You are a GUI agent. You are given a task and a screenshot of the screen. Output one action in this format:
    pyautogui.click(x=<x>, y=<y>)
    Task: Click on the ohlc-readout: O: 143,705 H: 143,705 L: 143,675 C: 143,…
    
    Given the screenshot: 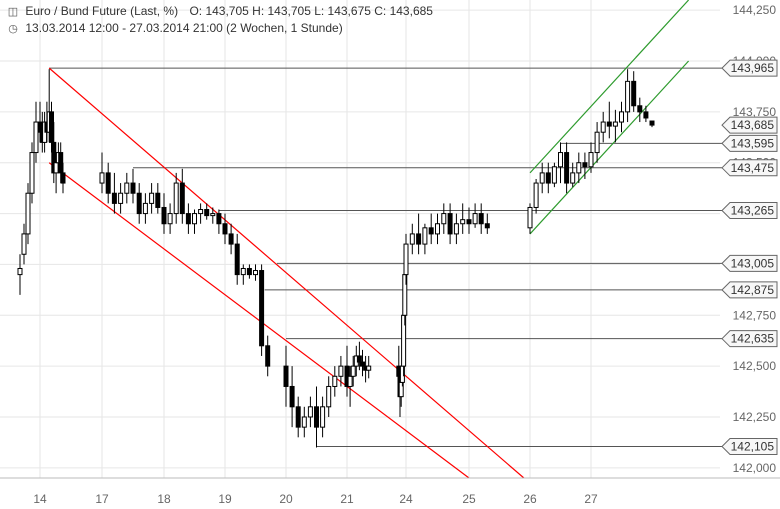 What is the action you would take?
    pyautogui.click(x=311, y=11)
    